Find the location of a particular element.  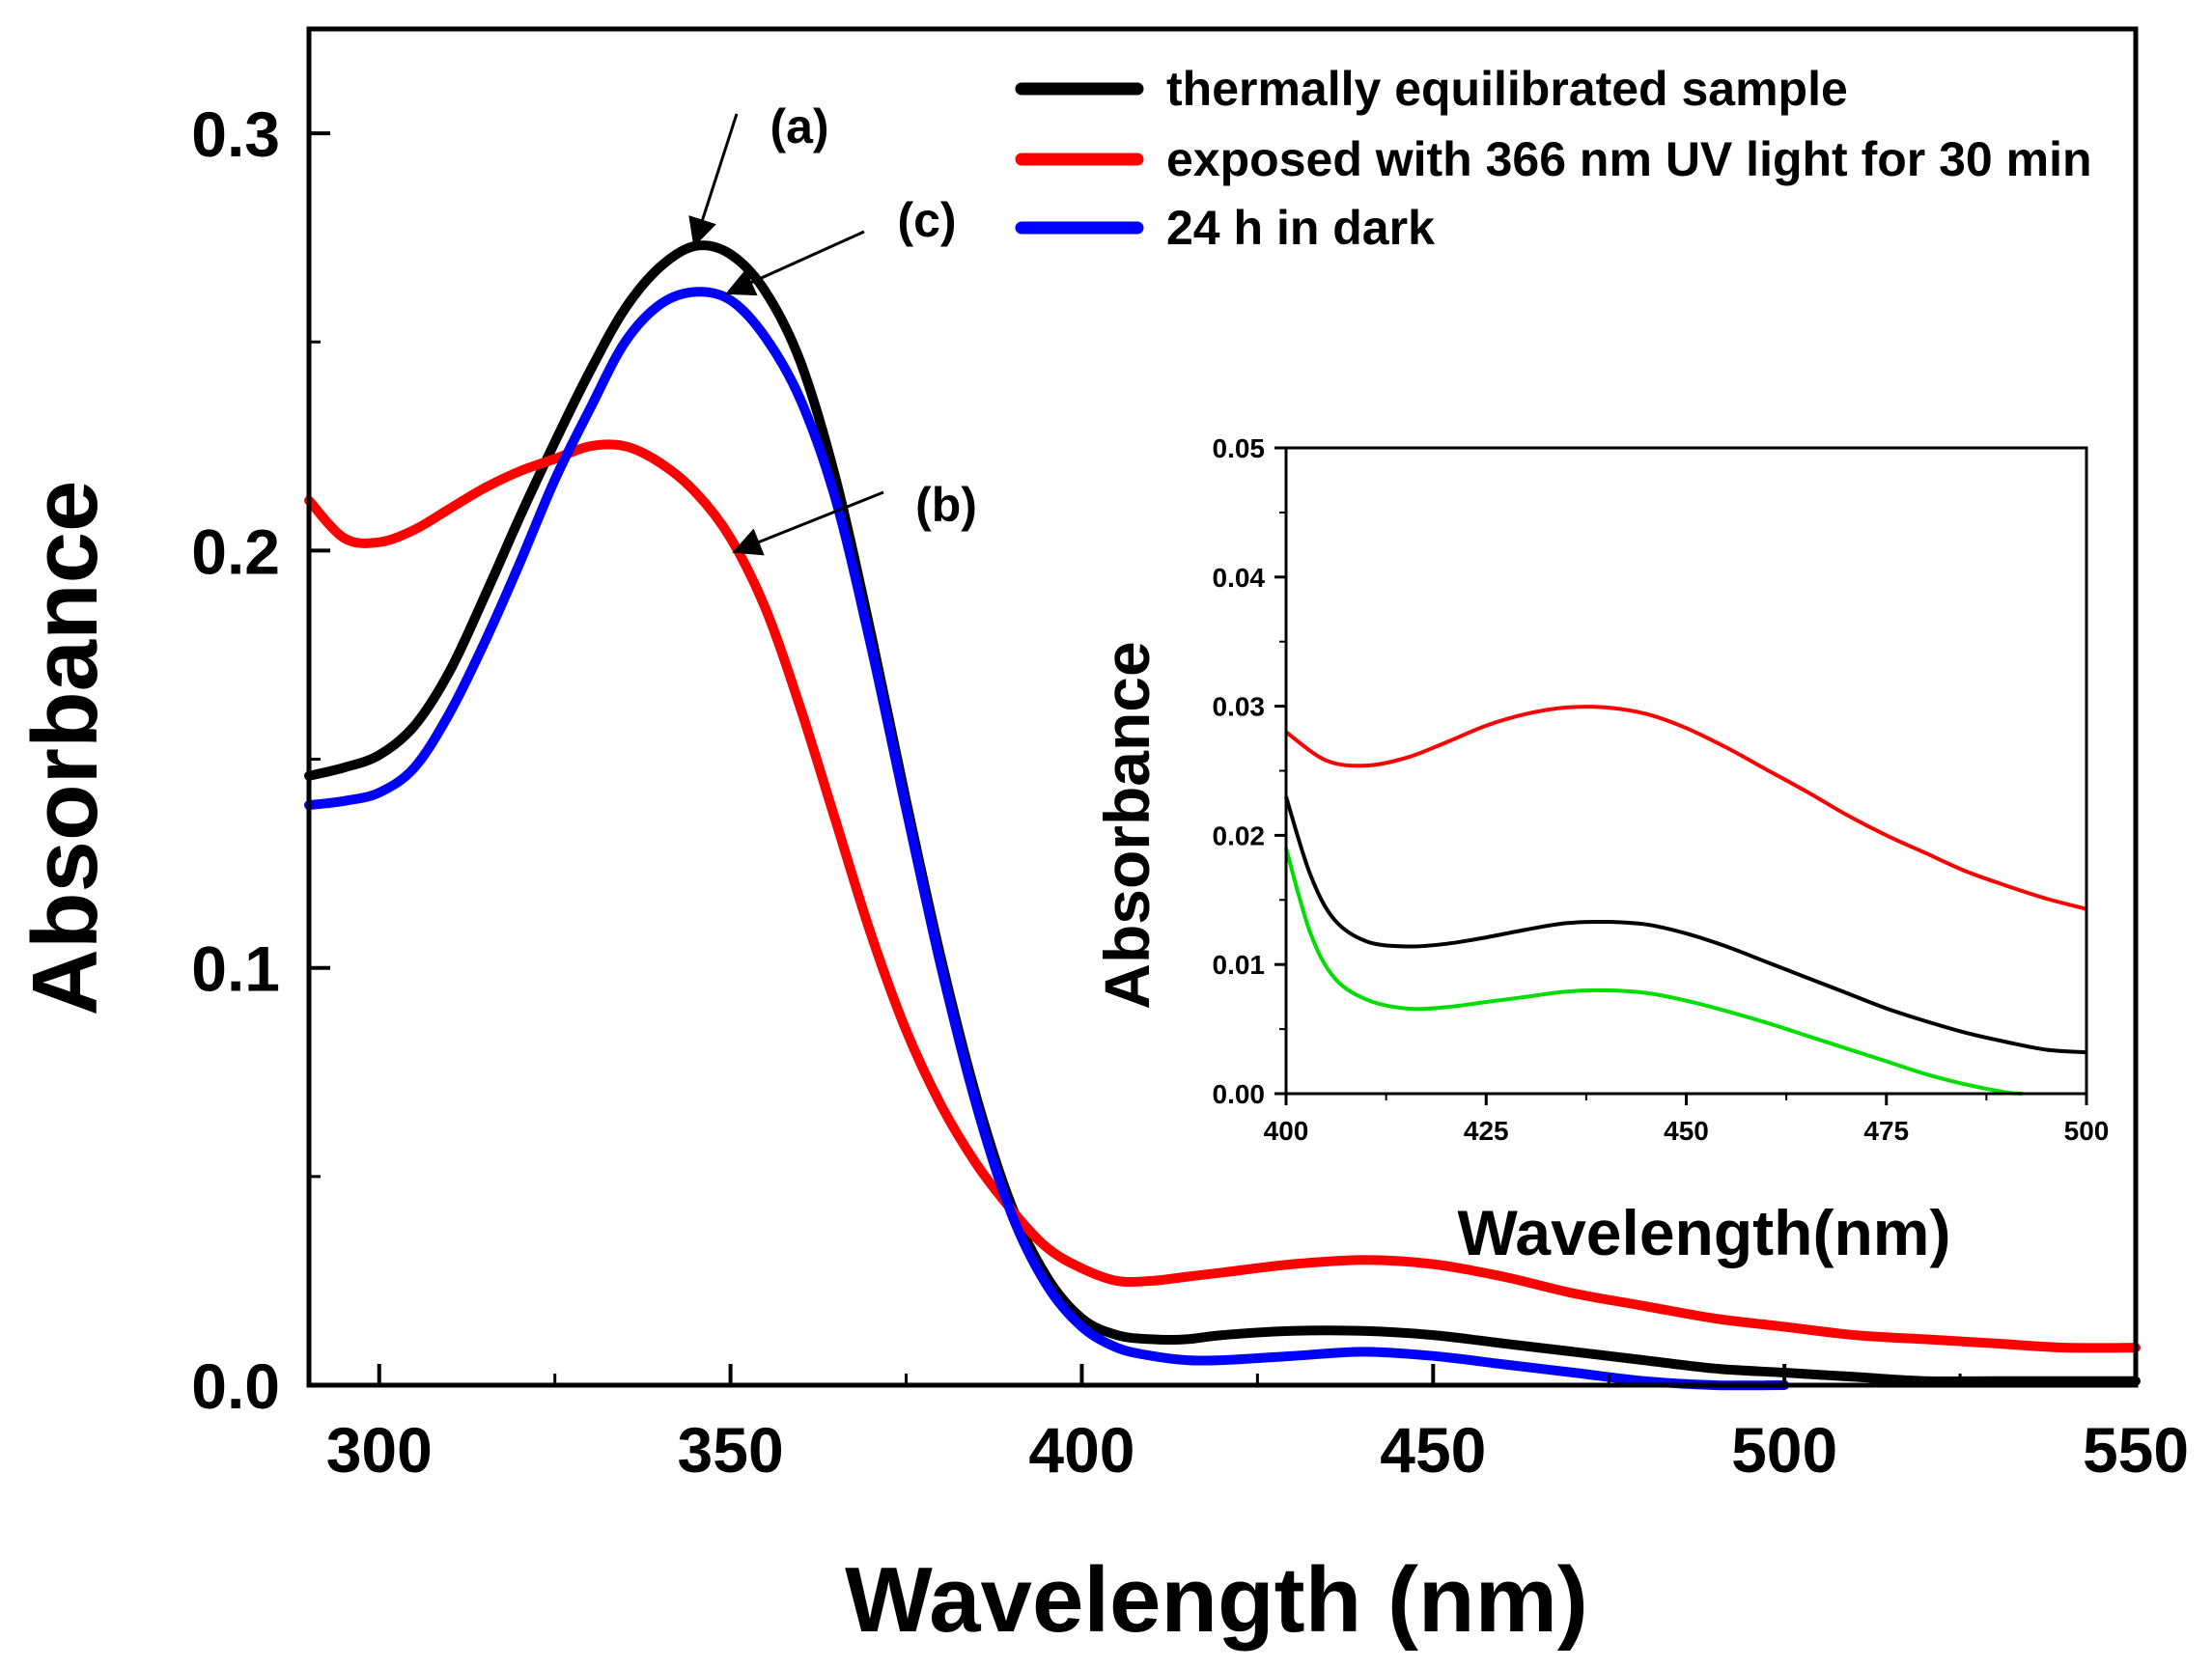

inset-y-tick-label: 0.01 is located at coordinates (1240, 965).